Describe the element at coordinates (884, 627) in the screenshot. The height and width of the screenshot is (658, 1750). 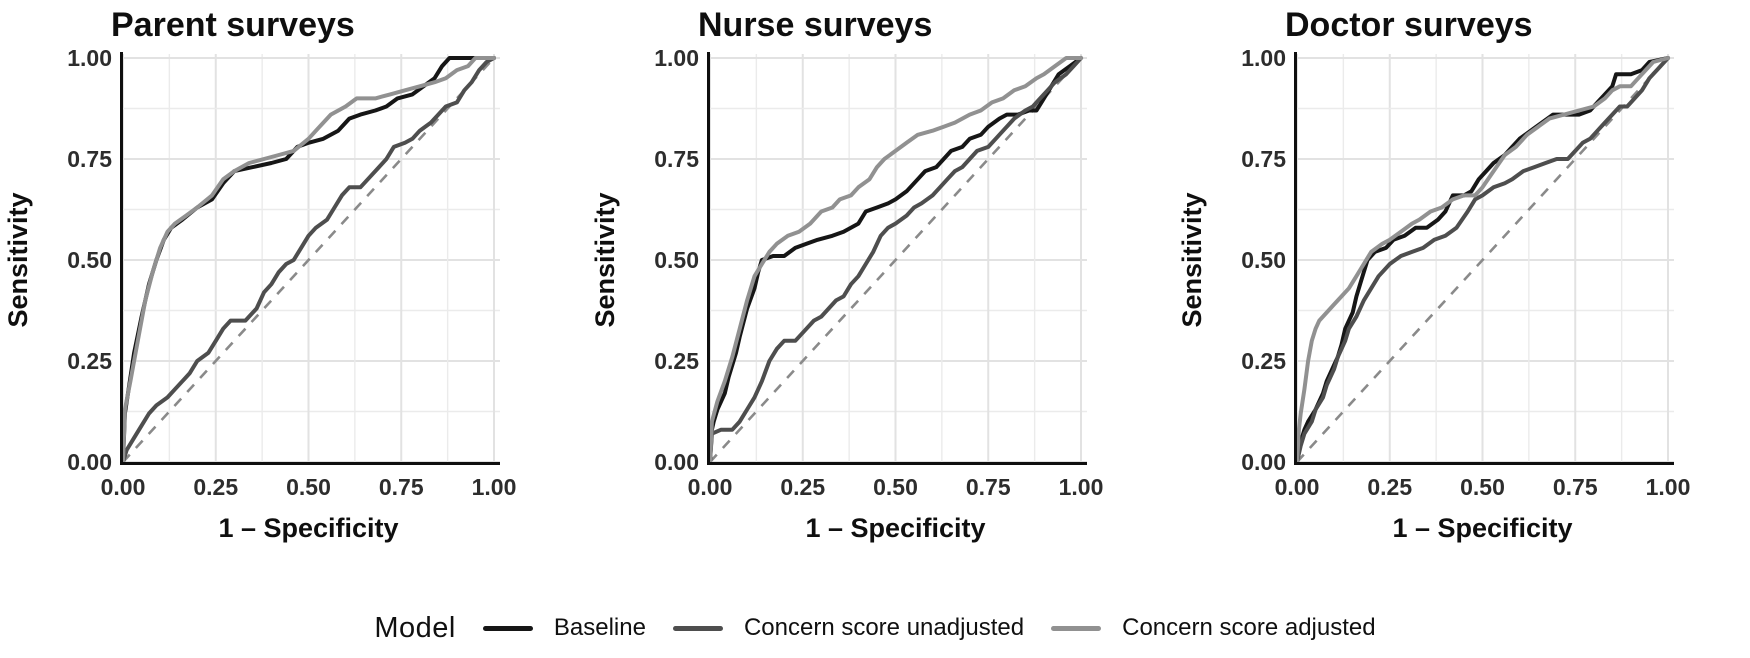
I see `legend-item-label: Concern score unadjusted` at that location.